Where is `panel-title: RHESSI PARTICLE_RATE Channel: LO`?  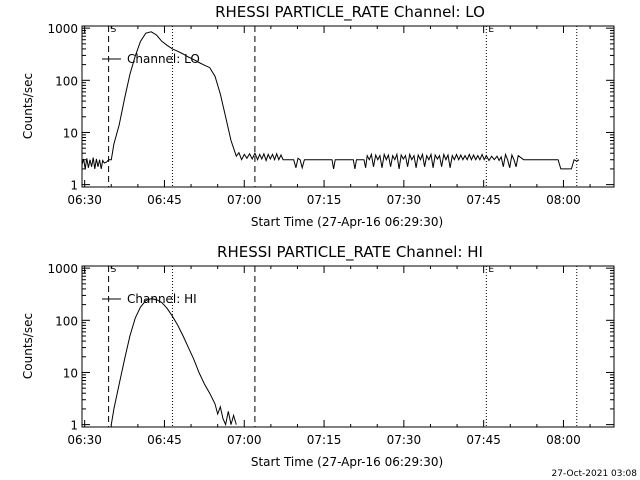 panel-title: RHESSI PARTICLE_RATE Channel: LO is located at coordinates (350, 12).